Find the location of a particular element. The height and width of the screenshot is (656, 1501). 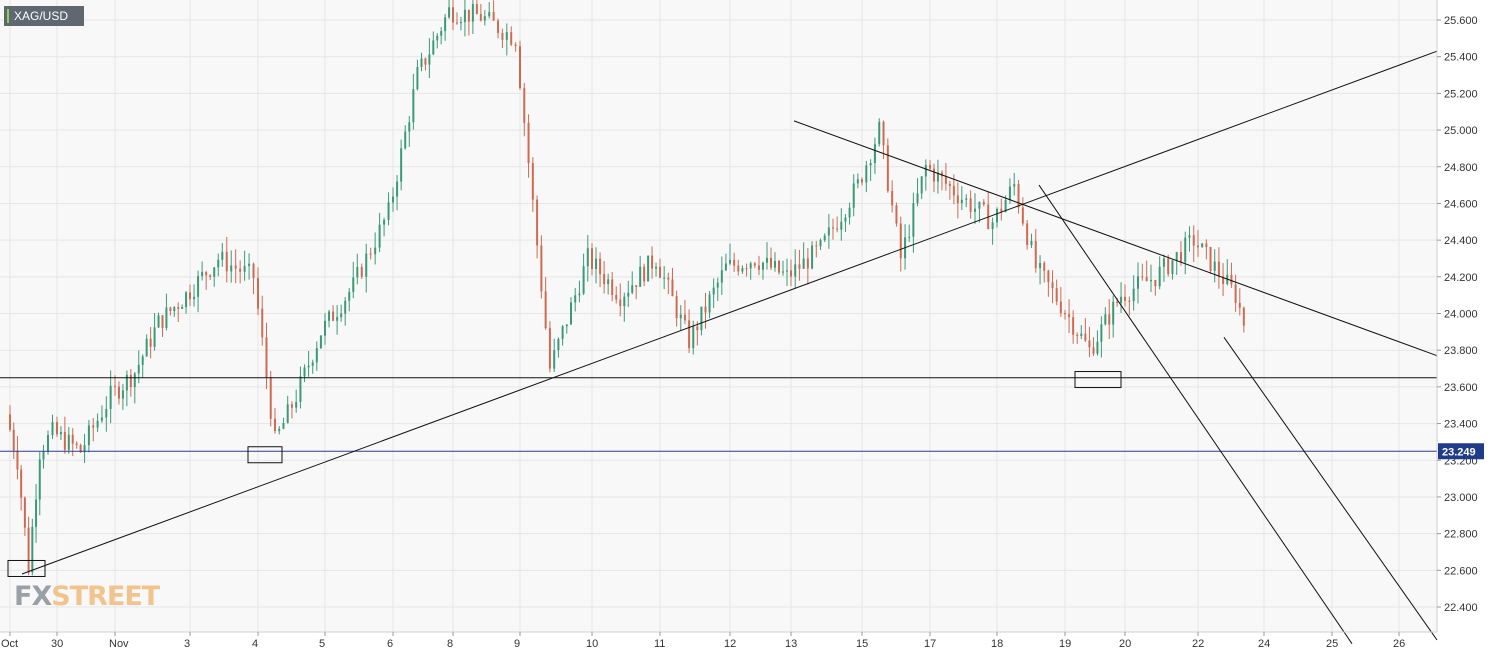

y-tick-label: 23.600 is located at coordinates (1461, 388).